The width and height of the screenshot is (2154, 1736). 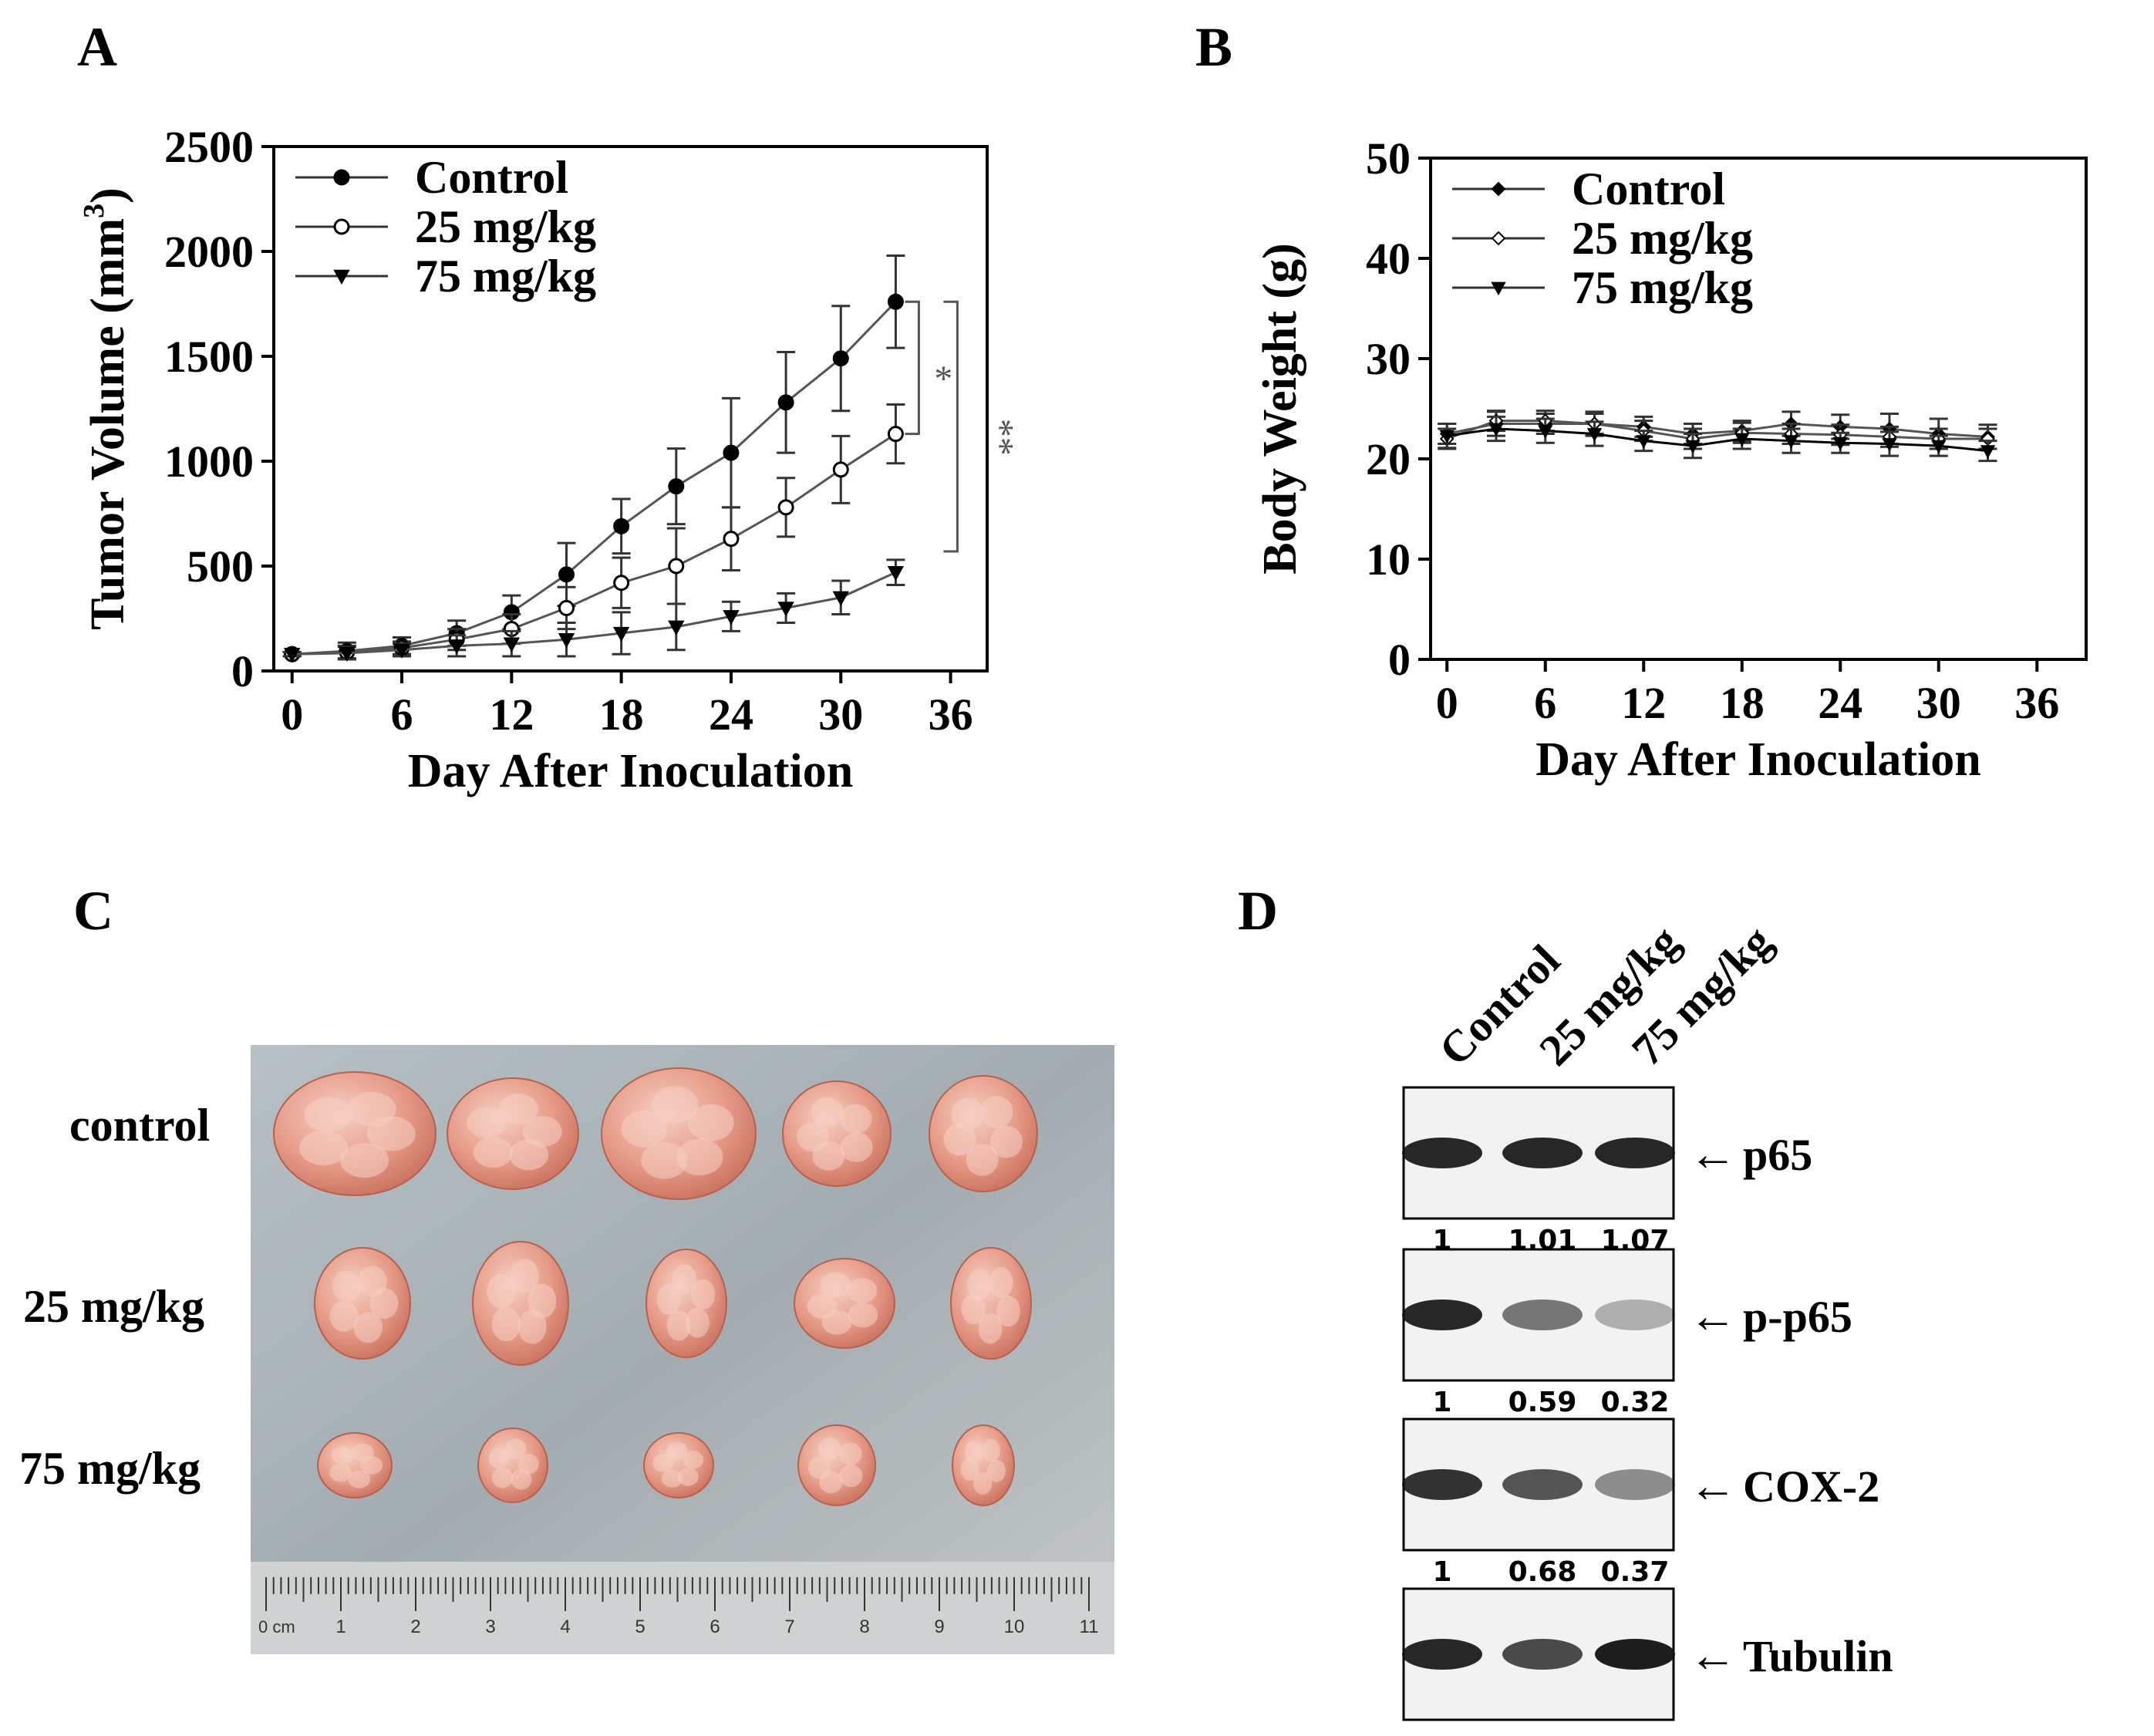 I want to click on significance-1: *, so click(x=943, y=379).